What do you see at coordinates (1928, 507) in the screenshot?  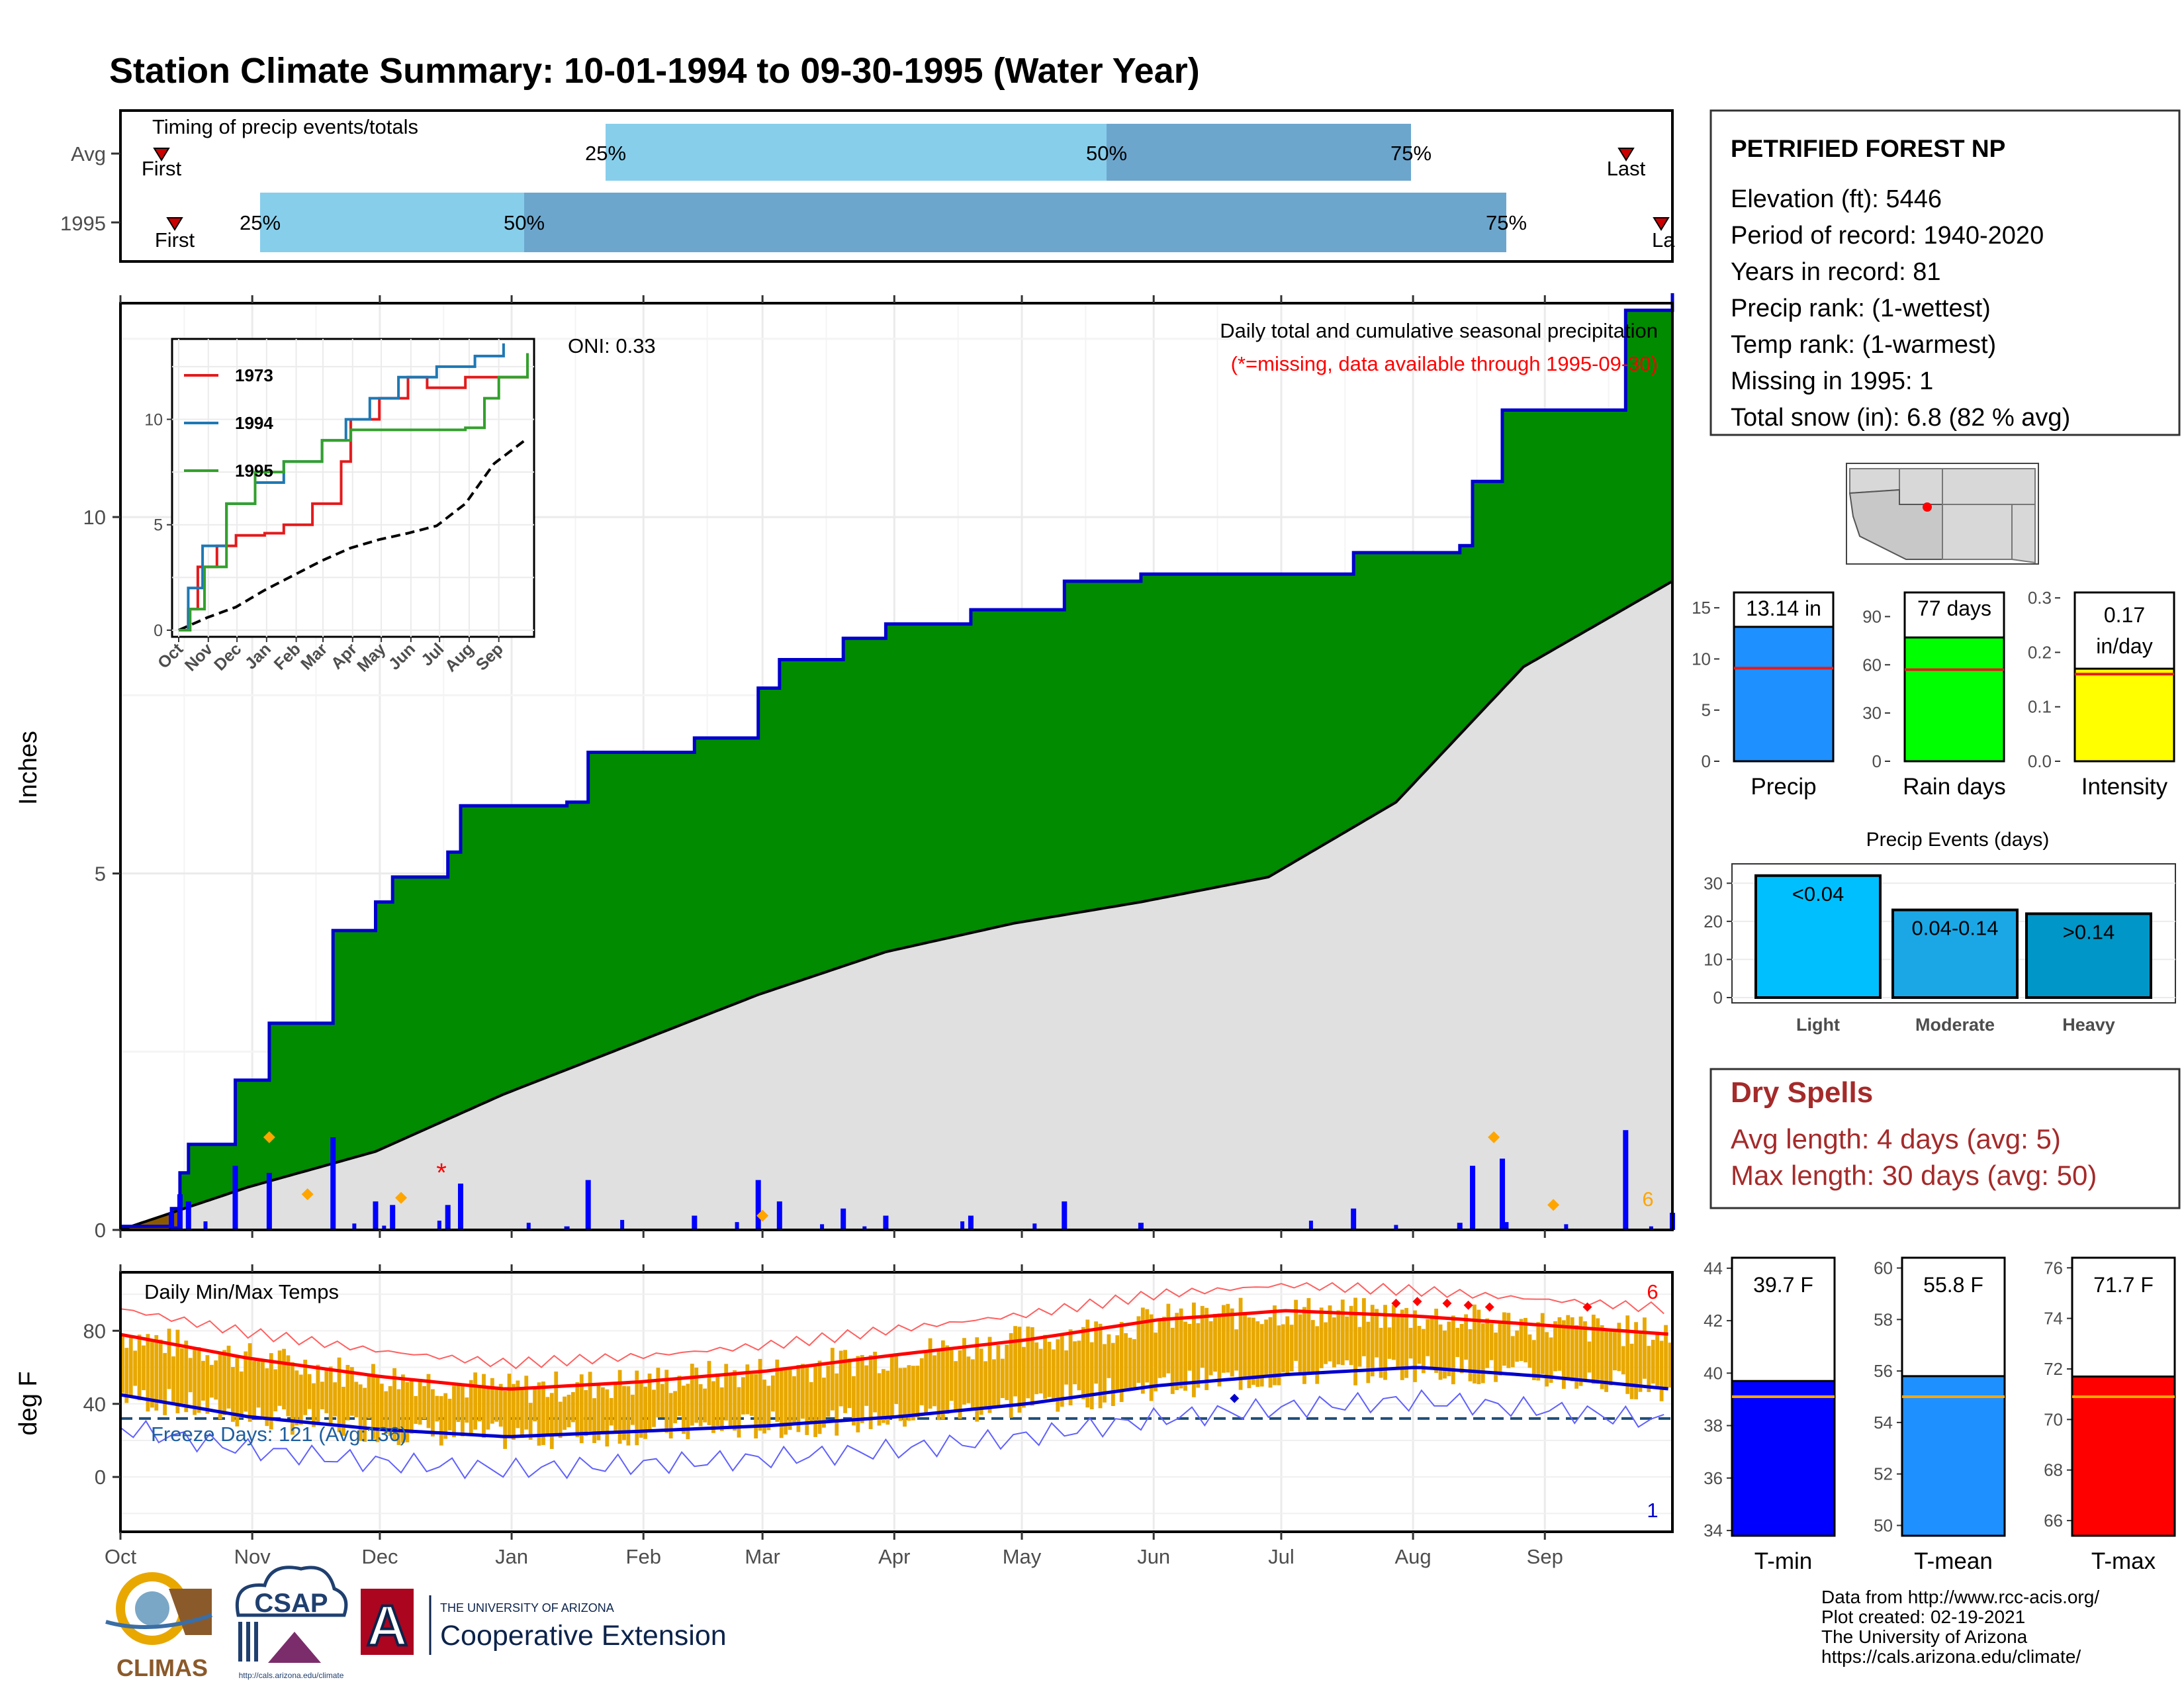 I see `station-location-marker` at bounding box center [1928, 507].